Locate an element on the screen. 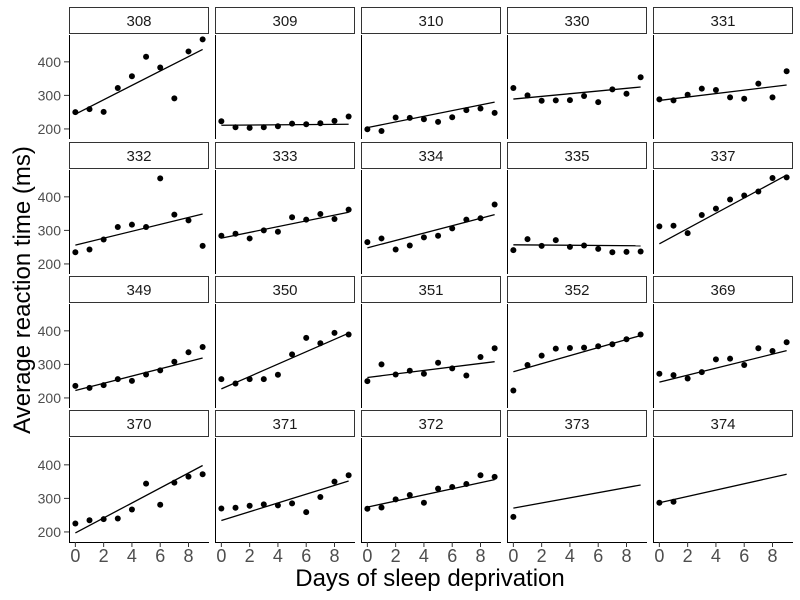  facet-panel: 374 0 2 4 6 8 is located at coordinates (723, 488).